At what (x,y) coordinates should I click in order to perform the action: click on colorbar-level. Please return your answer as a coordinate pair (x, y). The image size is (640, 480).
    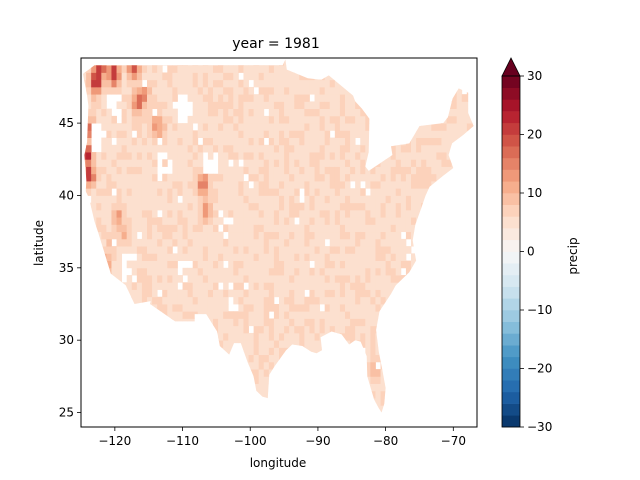
    Looking at the image, I should click on (511, 292).